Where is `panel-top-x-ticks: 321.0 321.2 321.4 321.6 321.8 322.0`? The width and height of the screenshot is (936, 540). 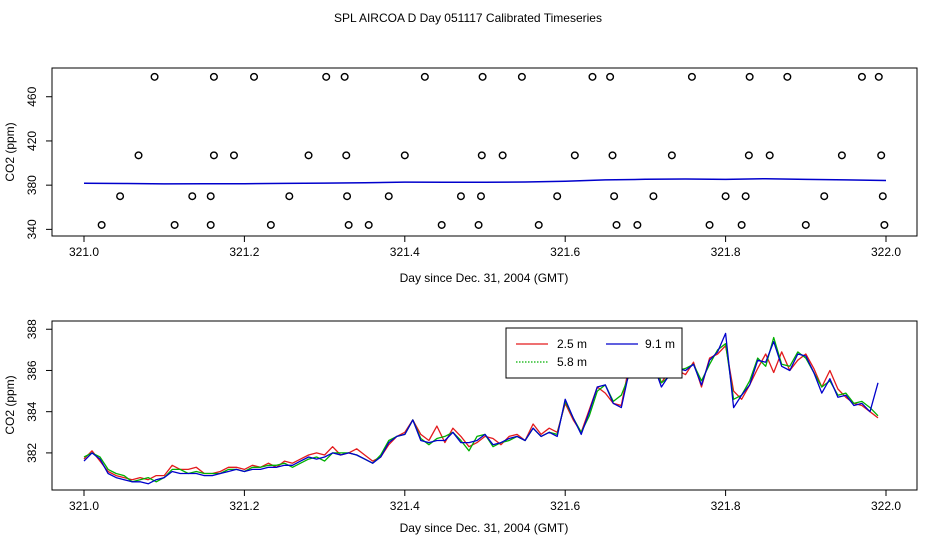 panel-top-x-ticks: 321.0 321.2 321.4 321.6 321.8 322.0 is located at coordinates (485, 247).